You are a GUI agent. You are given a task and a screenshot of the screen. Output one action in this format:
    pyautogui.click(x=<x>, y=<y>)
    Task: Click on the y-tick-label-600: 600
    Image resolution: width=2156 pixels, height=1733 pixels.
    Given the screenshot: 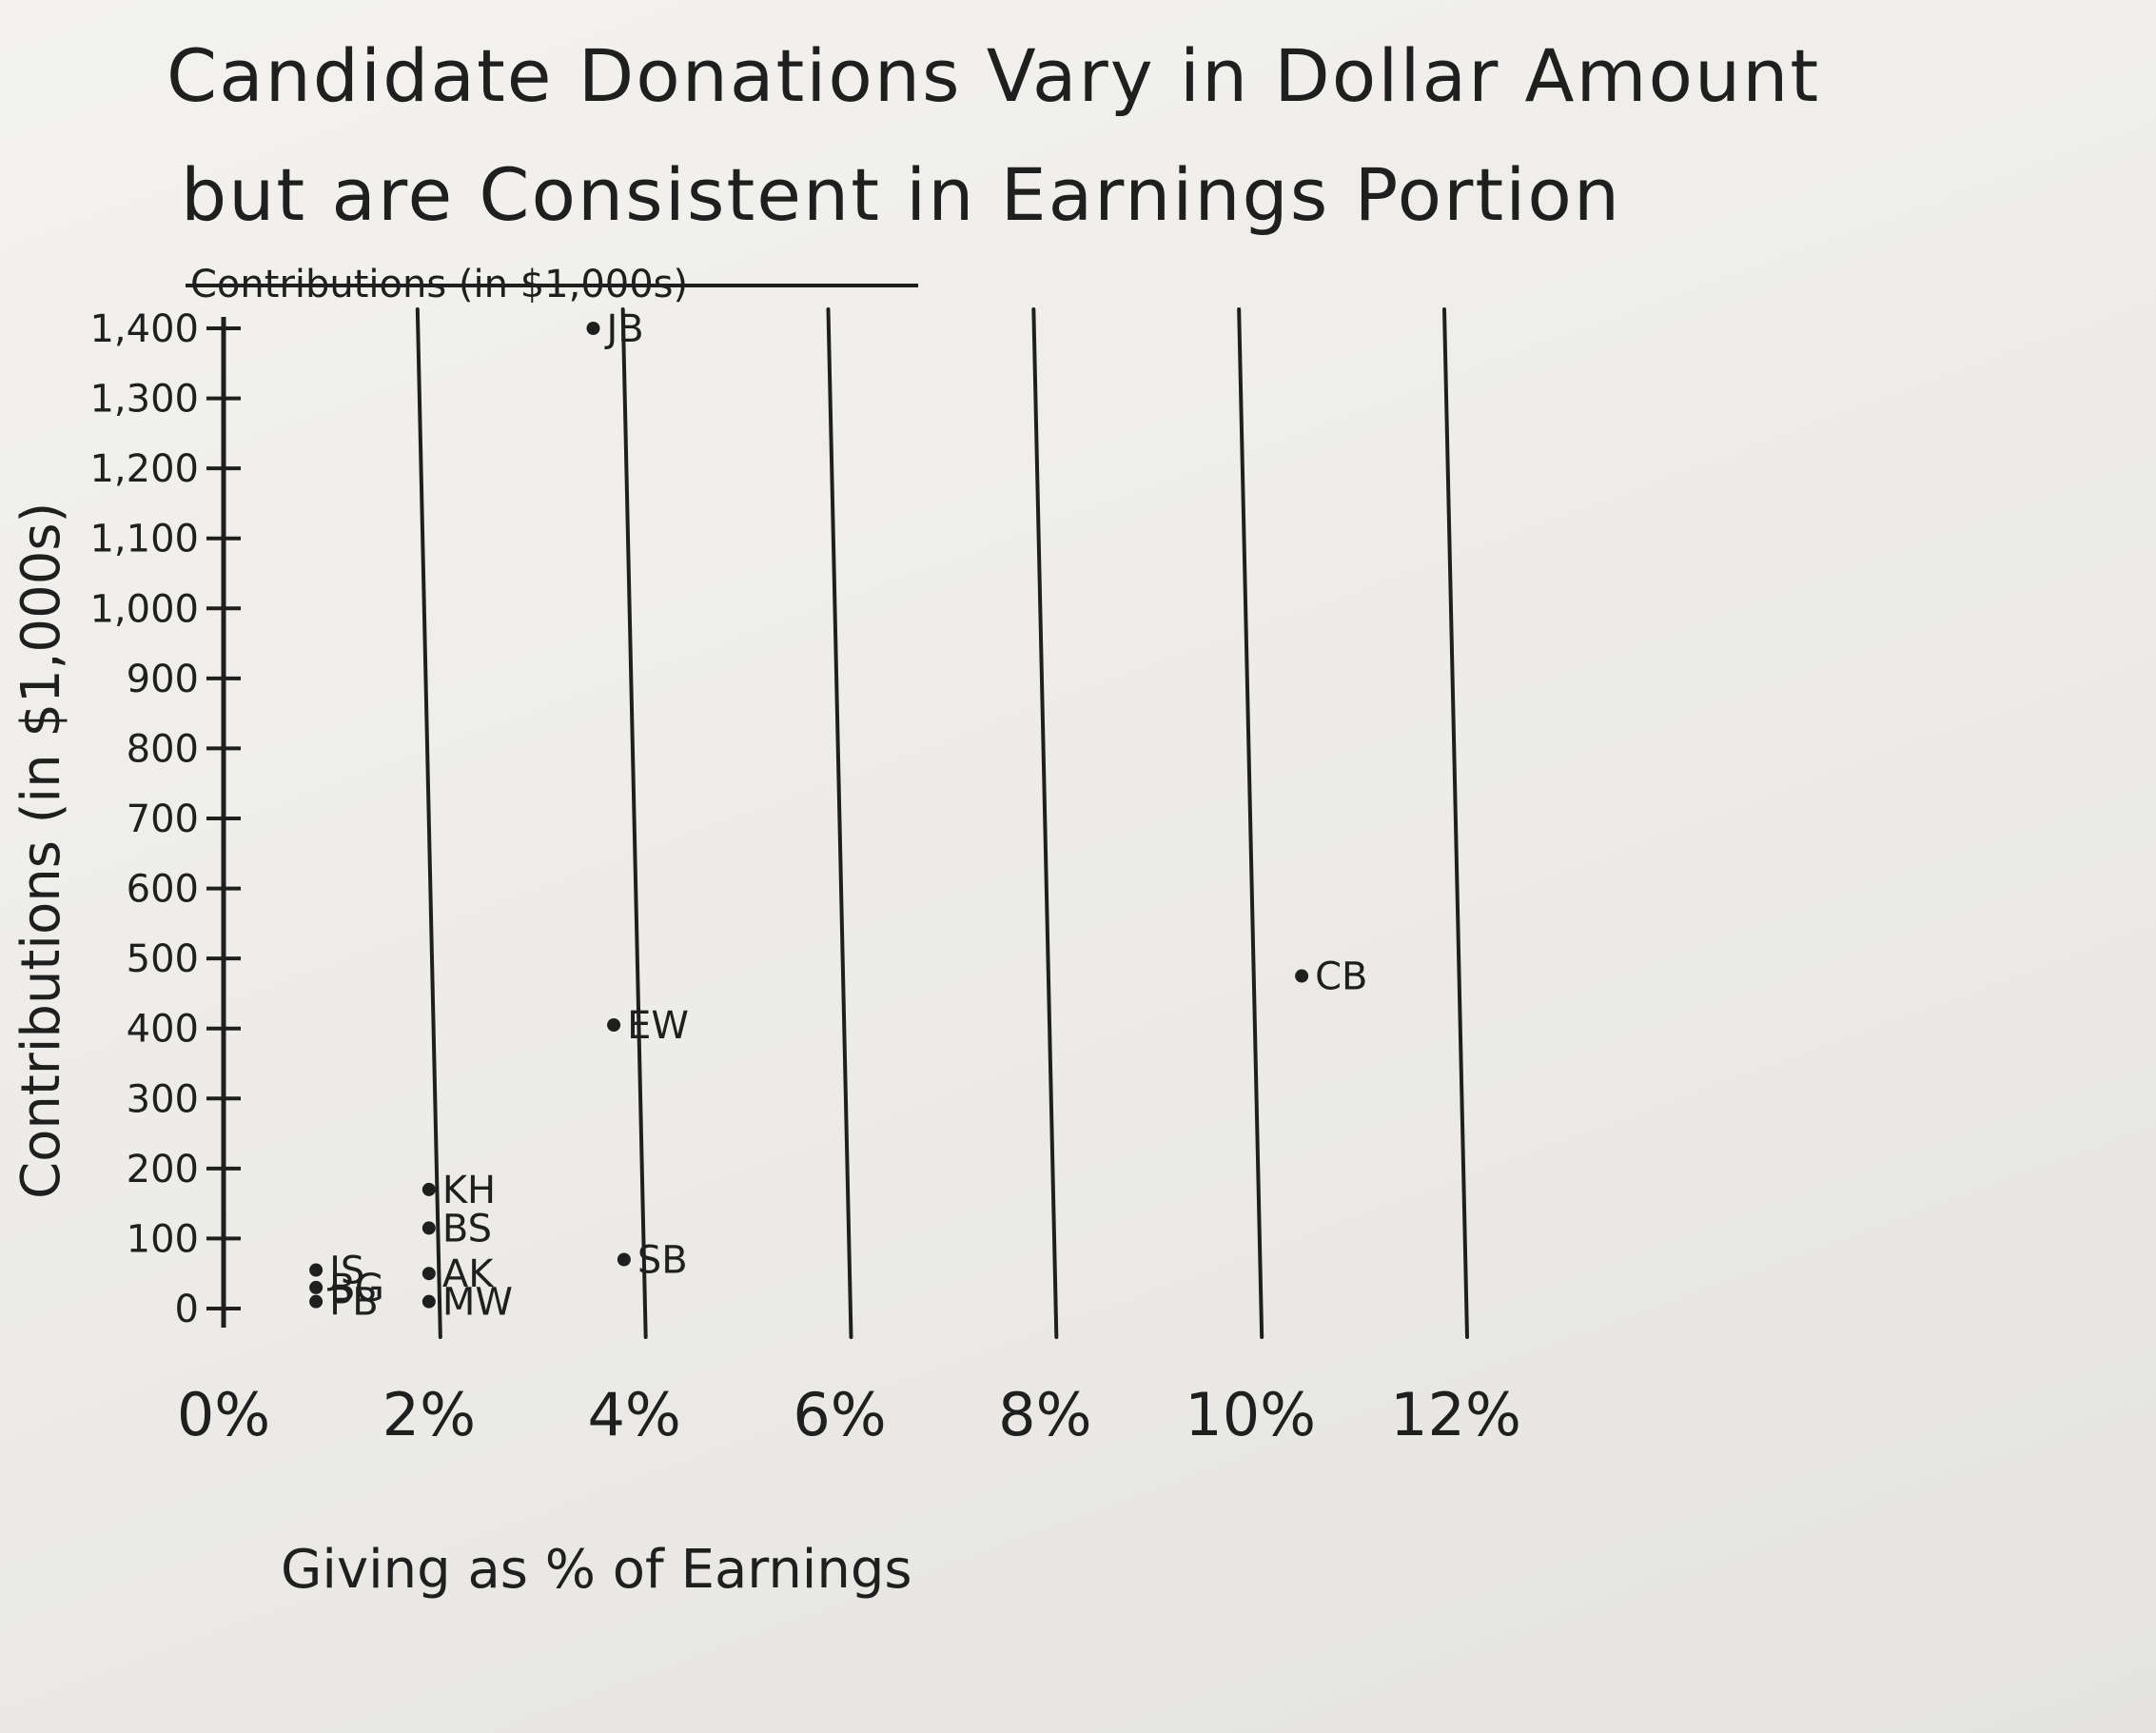 What is the action you would take?
    pyautogui.click(x=163, y=890)
    